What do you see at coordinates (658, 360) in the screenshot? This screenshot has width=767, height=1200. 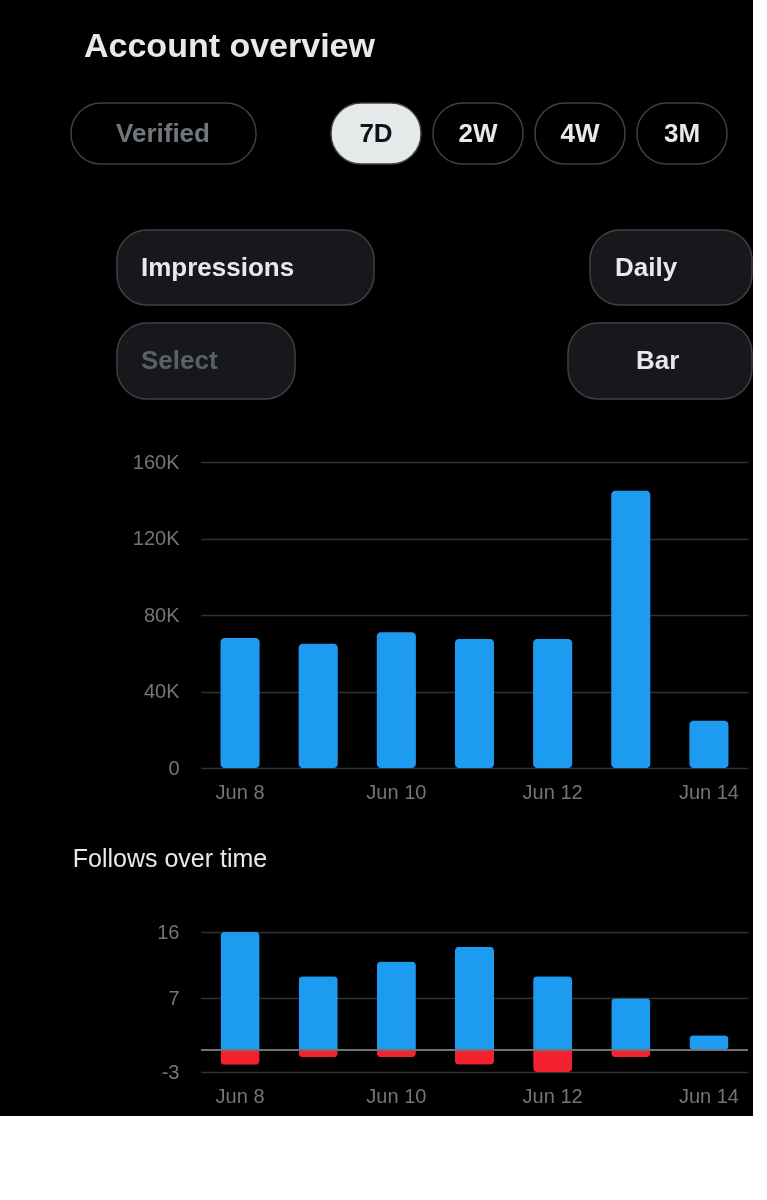 I see `text: Bar` at bounding box center [658, 360].